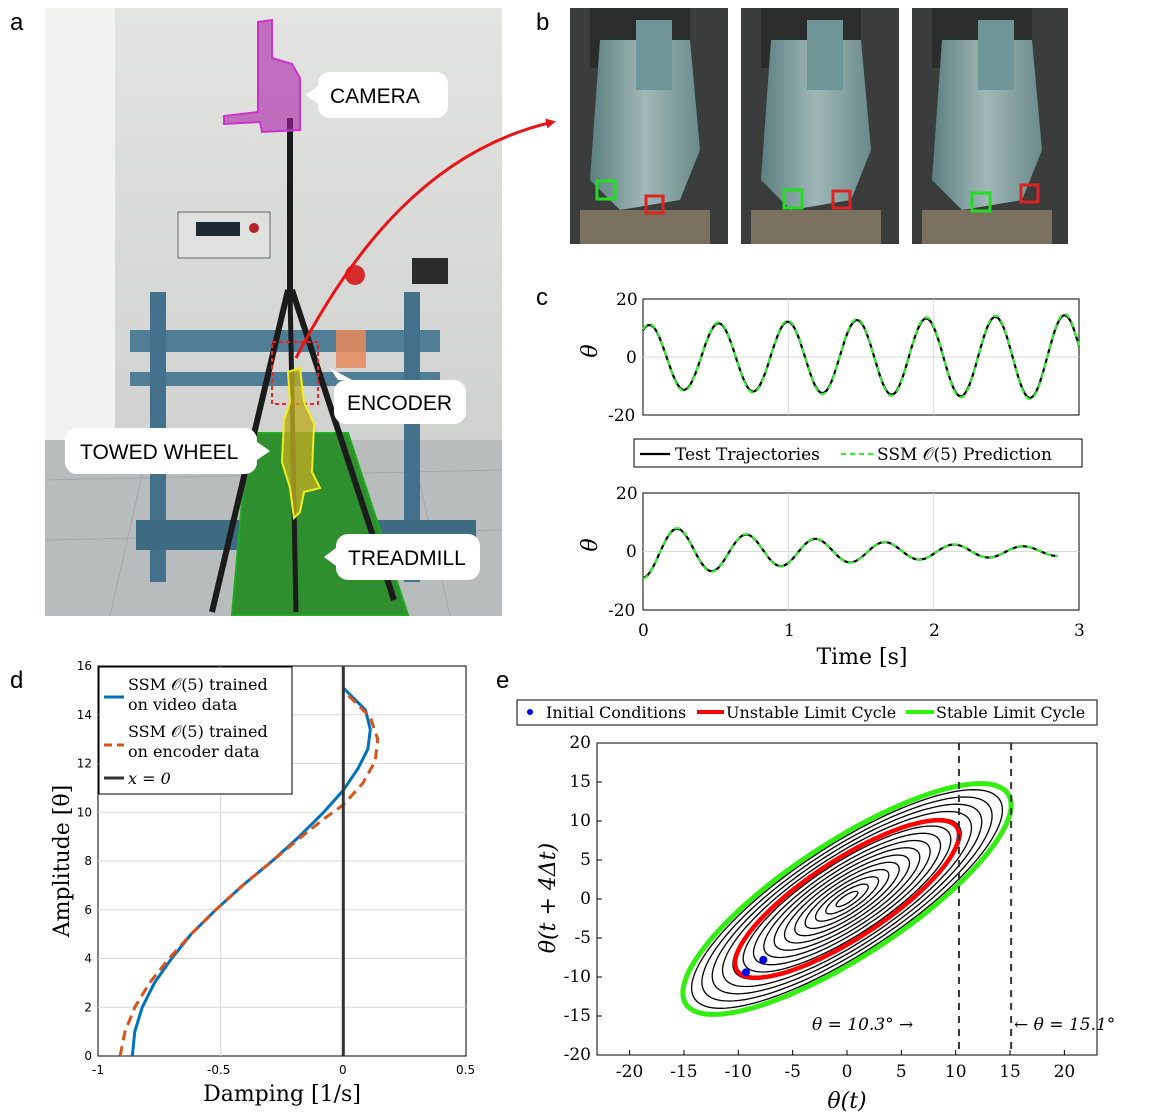 Image resolution: width=1156 pixels, height=1118 pixels. I want to click on d-ytick: 6, so click(88, 910).